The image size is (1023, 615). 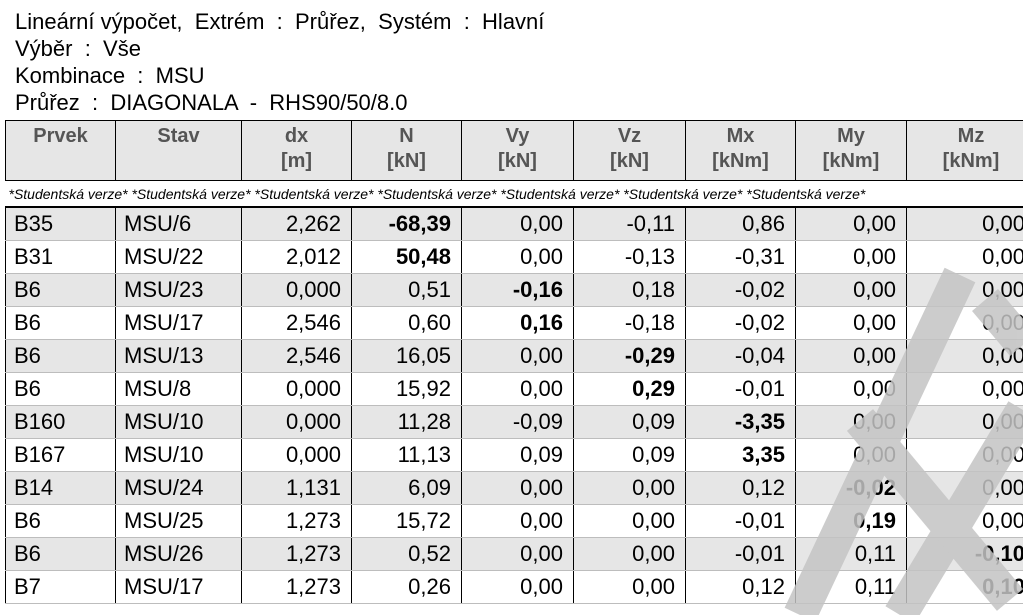 I want to click on cell-dx: 2,012, so click(x=296, y=257).